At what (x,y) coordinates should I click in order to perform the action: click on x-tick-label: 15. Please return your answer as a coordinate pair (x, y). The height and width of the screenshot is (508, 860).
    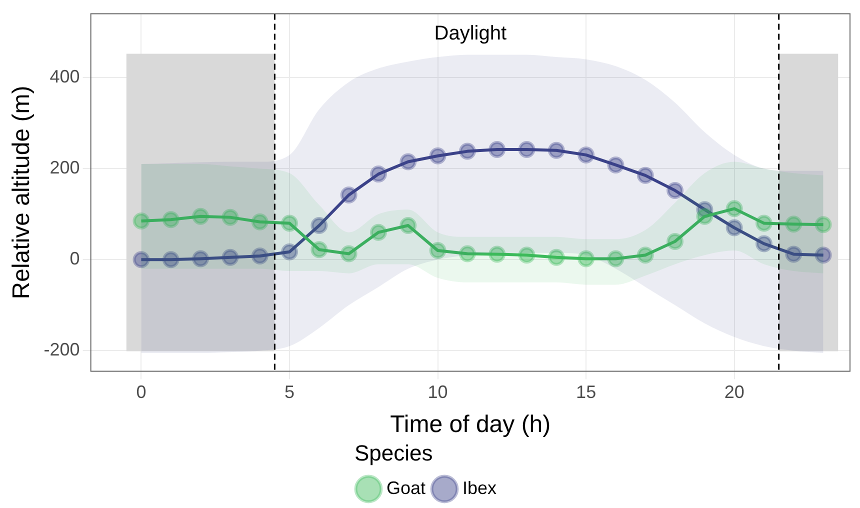
    Looking at the image, I should click on (586, 392).